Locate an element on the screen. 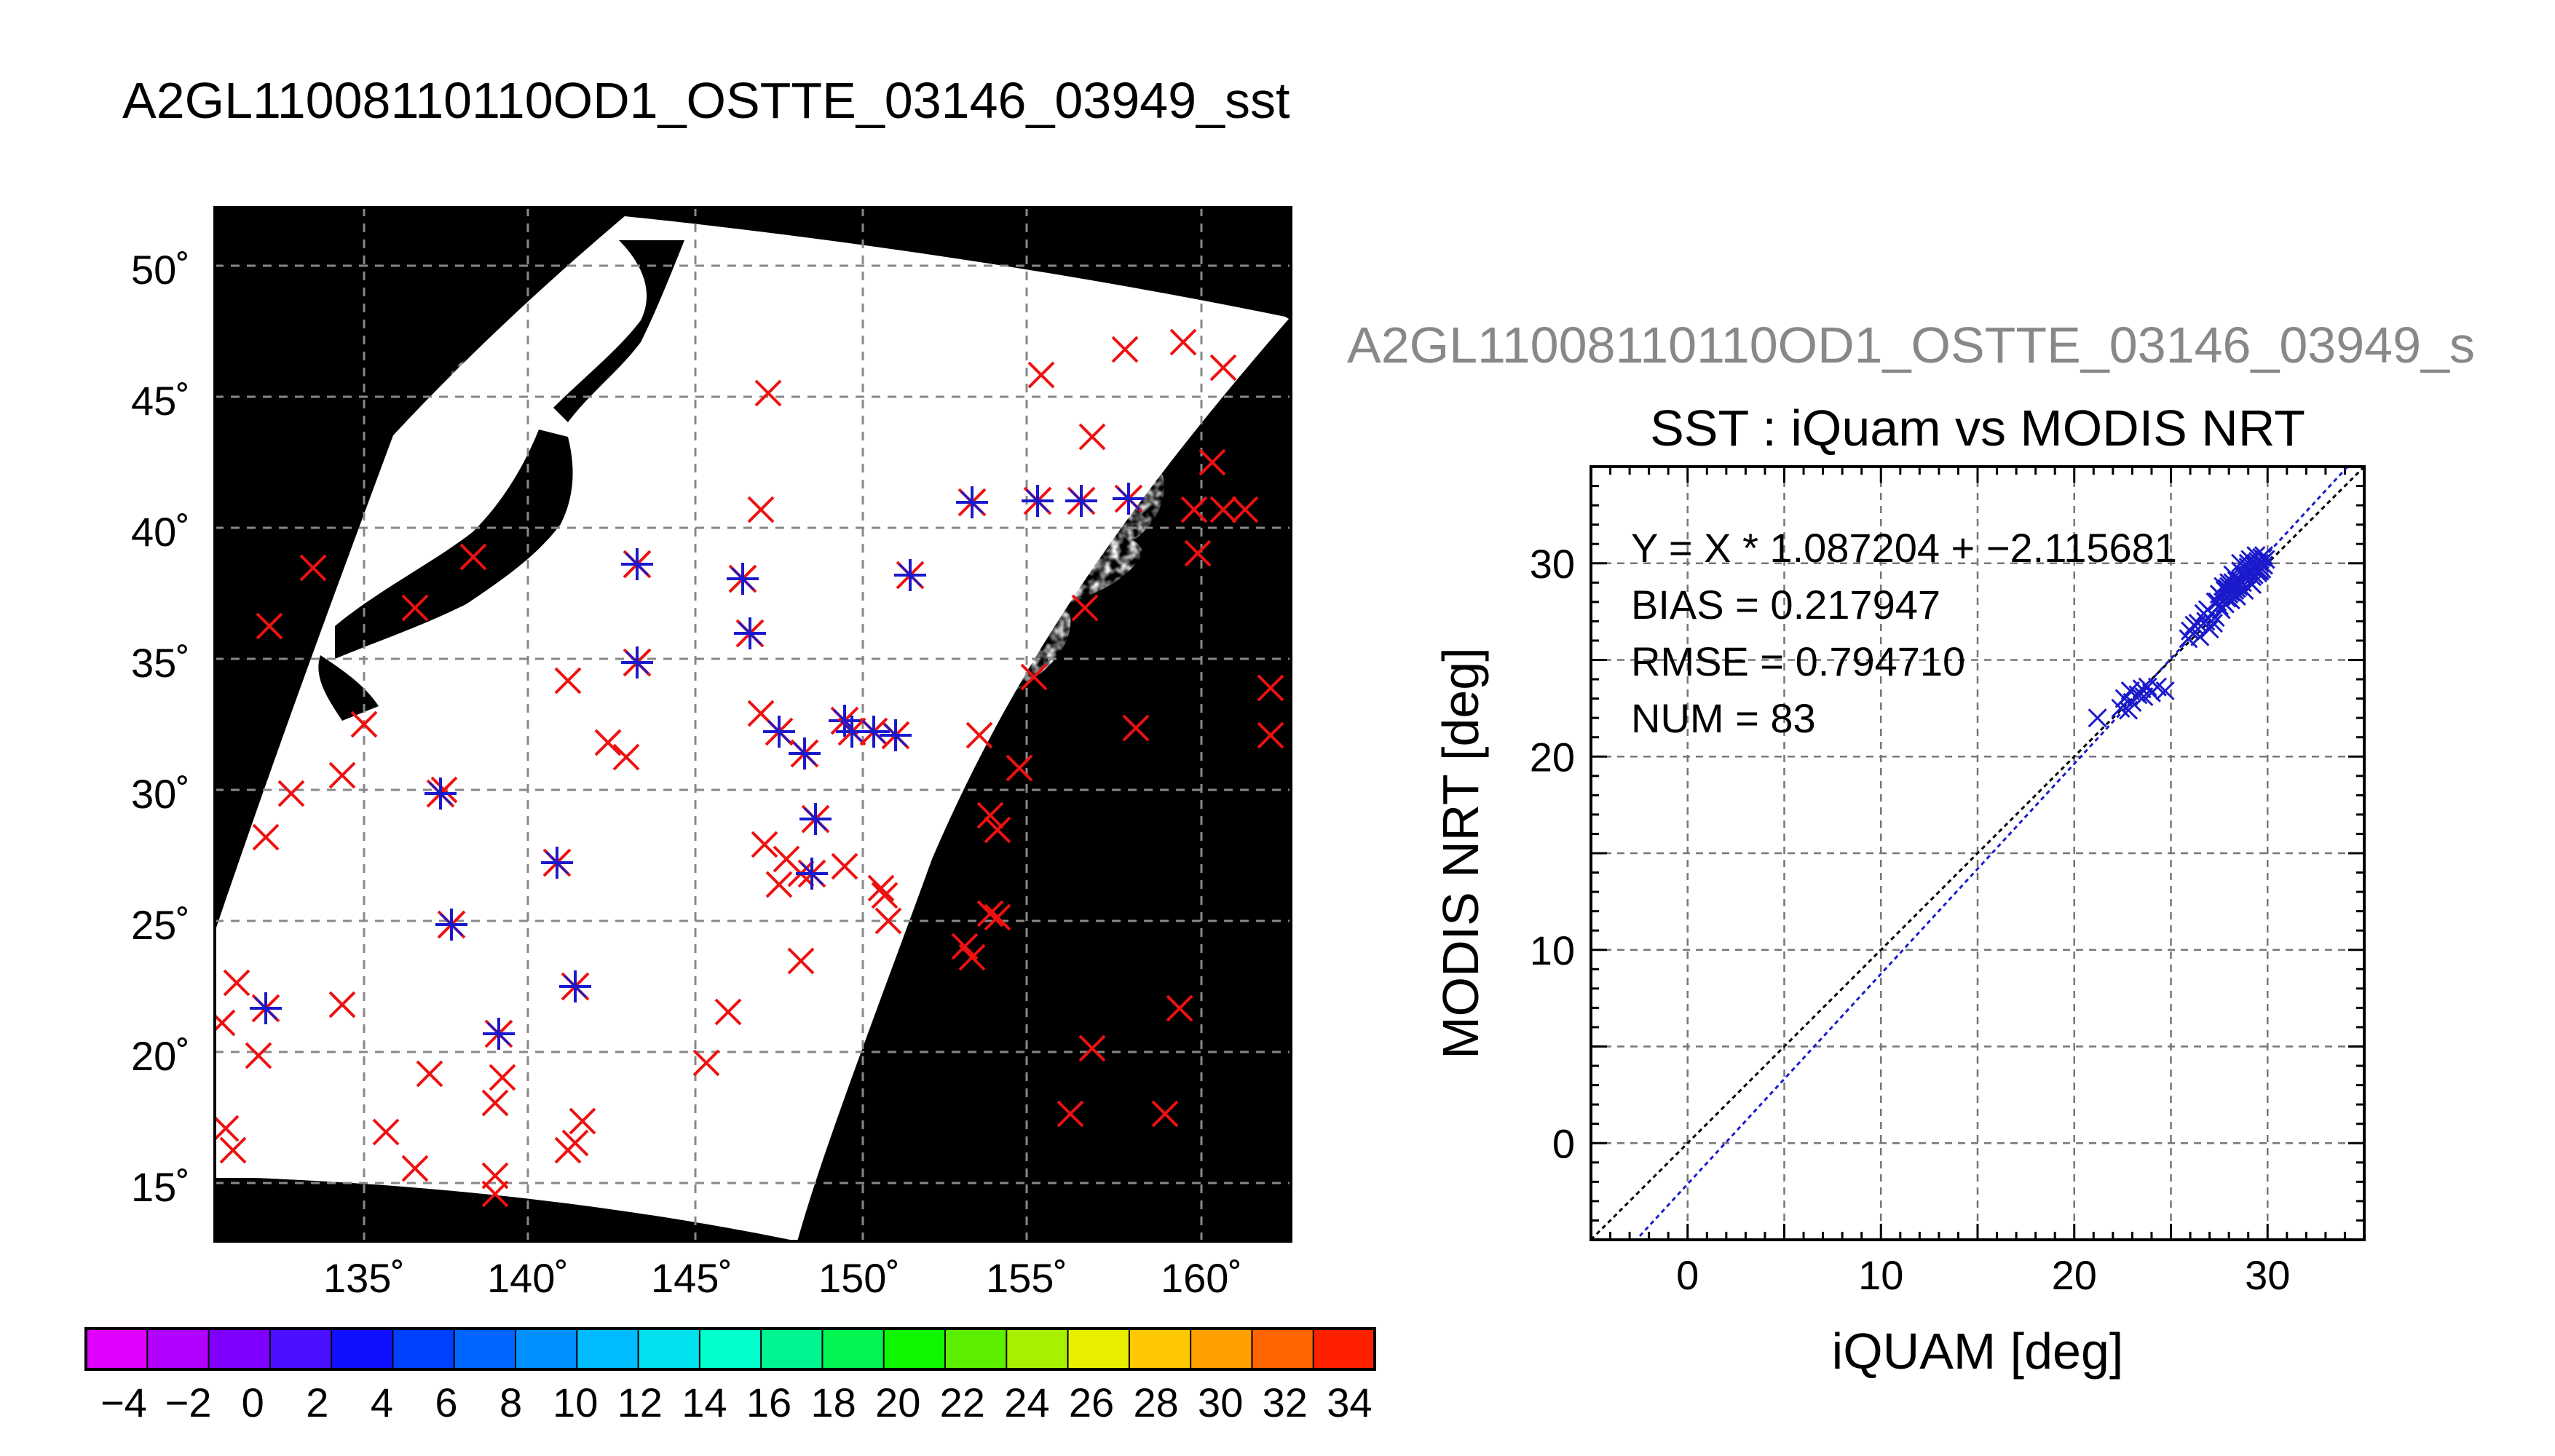 This screenshot has height=1456, width=2555. stat-bias: BIAS = 0.217947 is located at coordinates (1785, 605).